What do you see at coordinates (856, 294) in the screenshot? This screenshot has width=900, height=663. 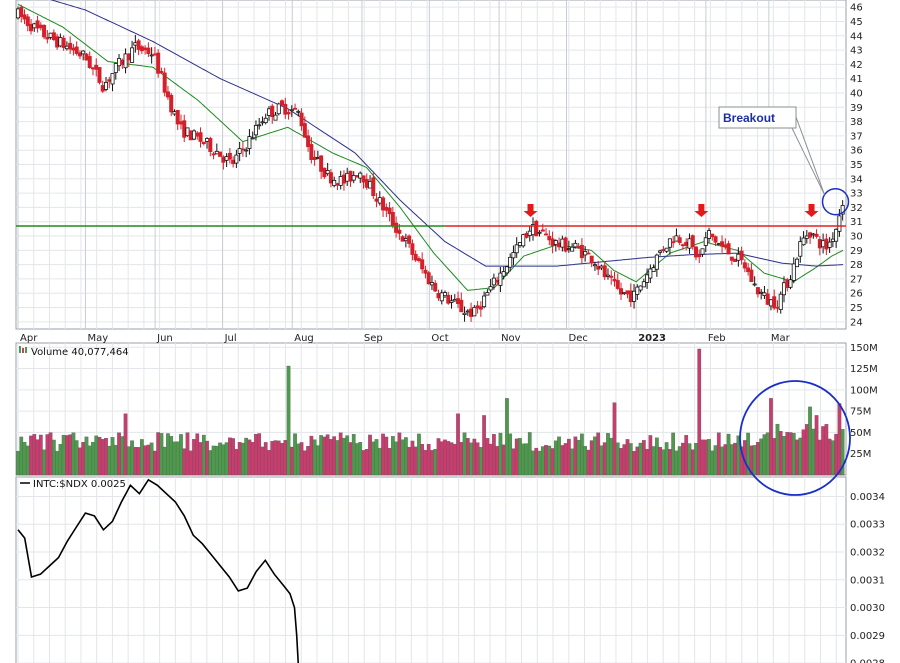 I see `price-tick-label: 26` at bounding box center [856, 294].